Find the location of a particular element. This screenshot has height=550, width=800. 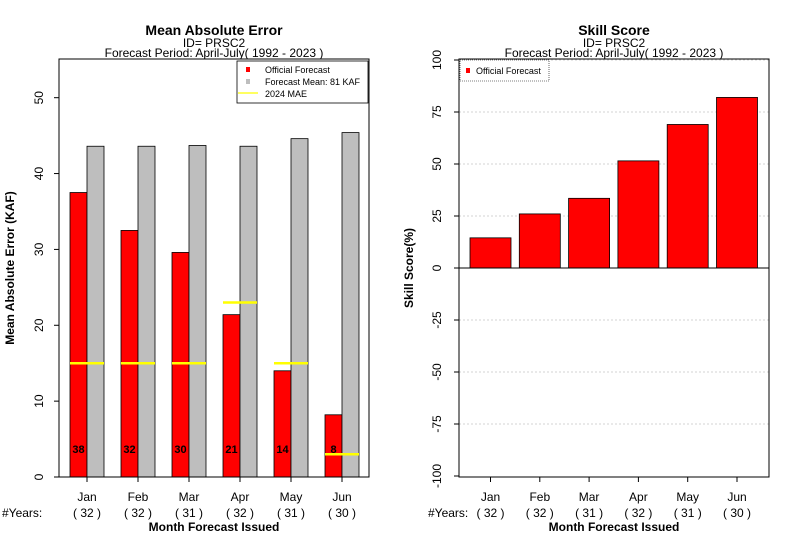

skill-y-tick-label: -25 is located at coordinates (437, 320).